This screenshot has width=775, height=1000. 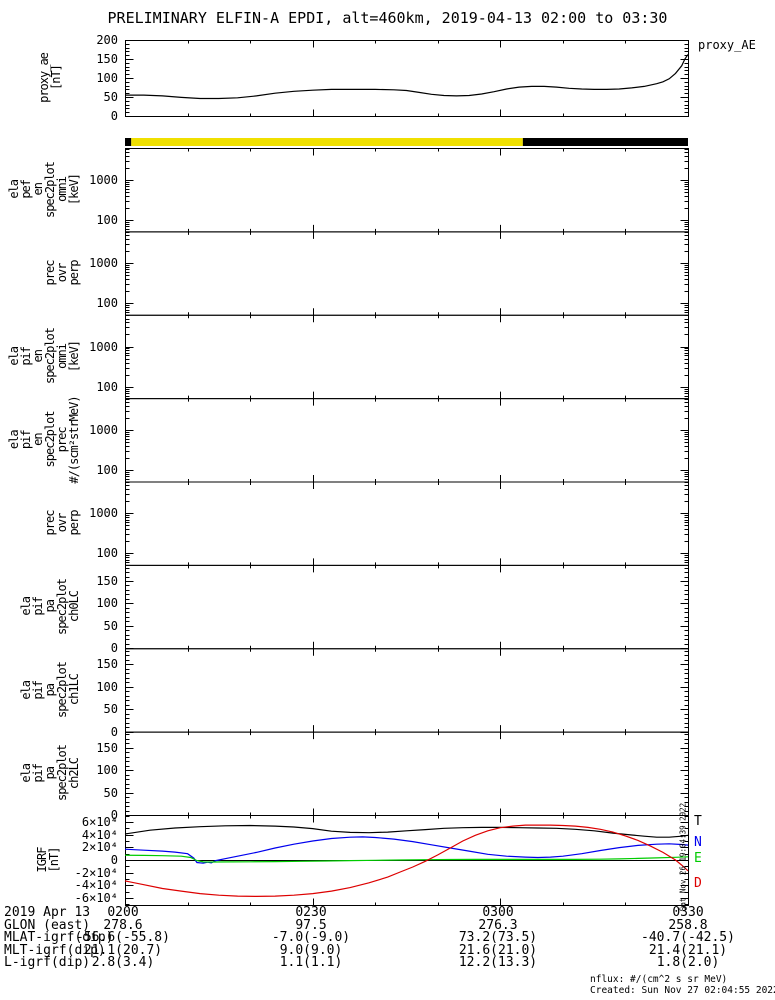 What do you see at coordinates (103, 347) in the screenshot?
I see `panel-2-tick-label: 1000` at bounding box center [103, 347].